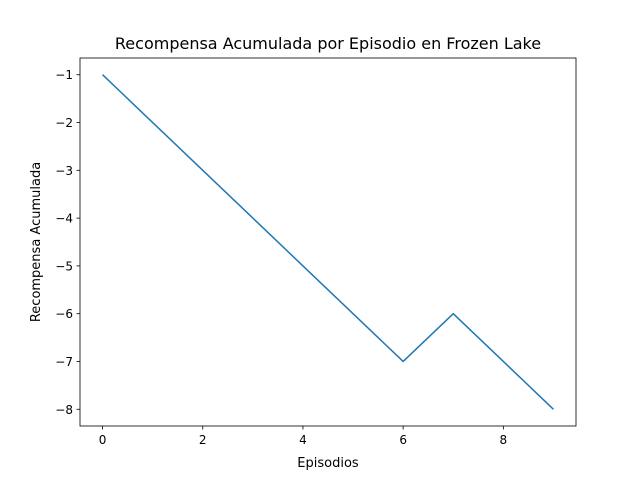 This screenshot has width=640, height=480. I want to click on x-tick-label: 8, so click(504, 440).